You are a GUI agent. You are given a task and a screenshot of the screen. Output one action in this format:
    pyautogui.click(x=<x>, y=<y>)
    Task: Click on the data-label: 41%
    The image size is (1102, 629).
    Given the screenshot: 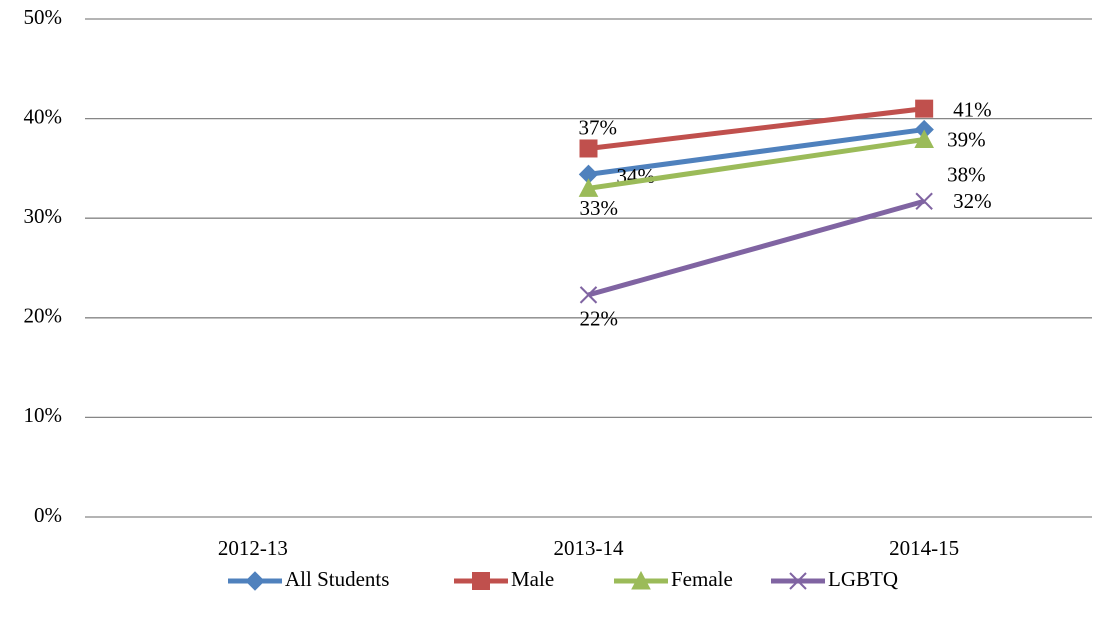 What is the action you would take?
    pyautogui.click(x=972, y=109)
    